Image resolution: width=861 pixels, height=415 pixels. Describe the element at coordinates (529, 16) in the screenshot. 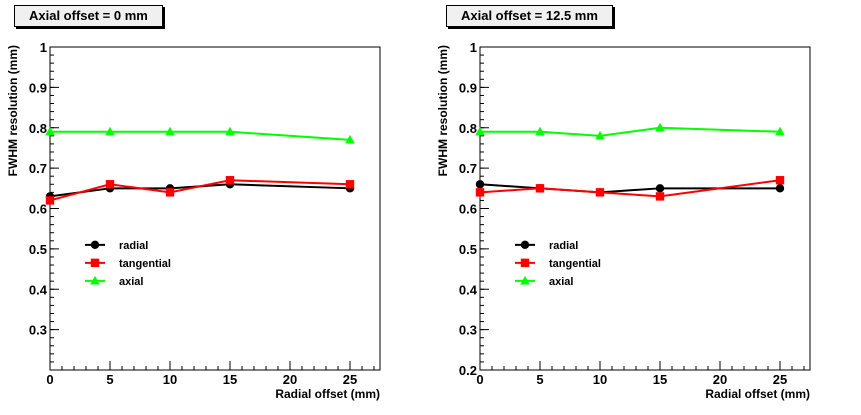

I see `chart-title: Axial offset = 12.5 mm` at that location.